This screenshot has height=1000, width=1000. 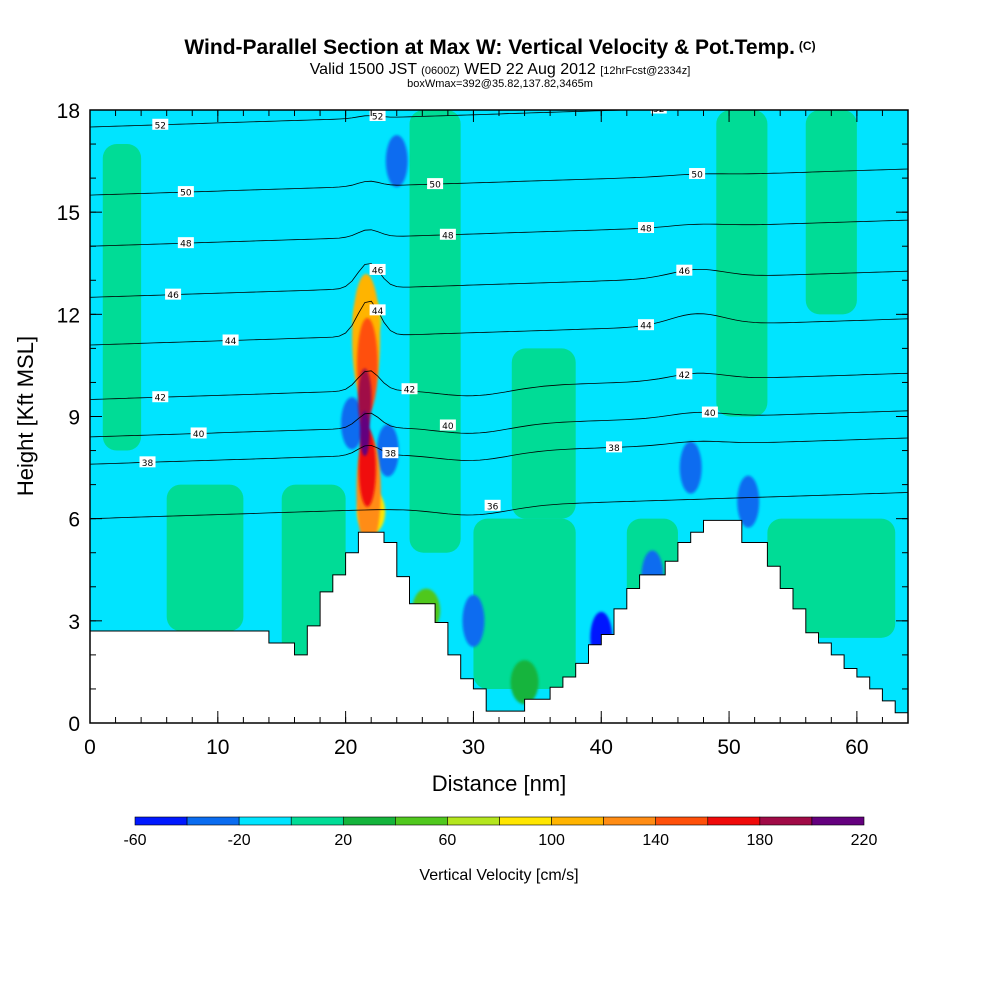 I want to click on colorbar-tick-label: 100, so click(x=551, y=840).